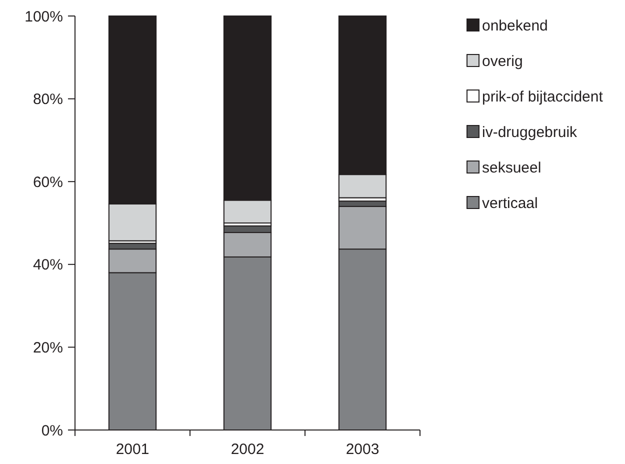  Describe the element at coordinates (512, 167) in the screenshot. I see `legend-label: seksueel` at that location.